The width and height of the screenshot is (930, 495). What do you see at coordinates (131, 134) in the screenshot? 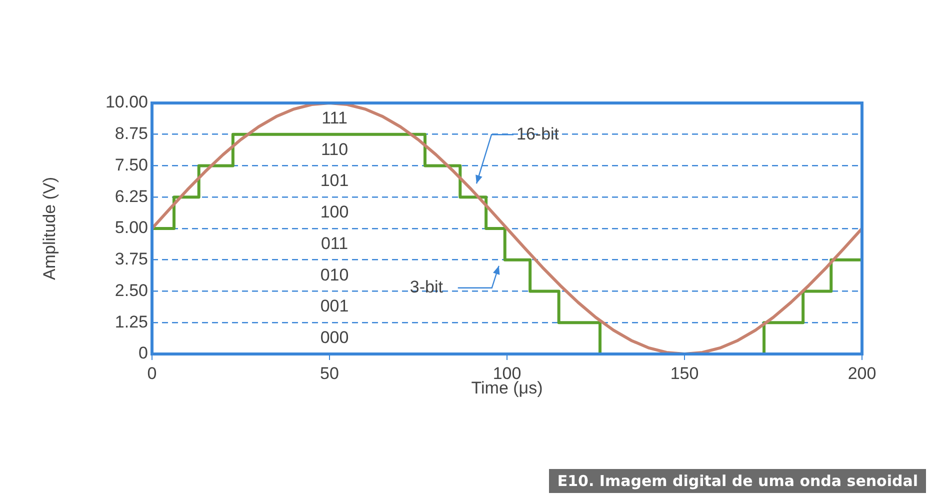
I see `y-tick-label: 8.75` at bounding box center [131, 134].